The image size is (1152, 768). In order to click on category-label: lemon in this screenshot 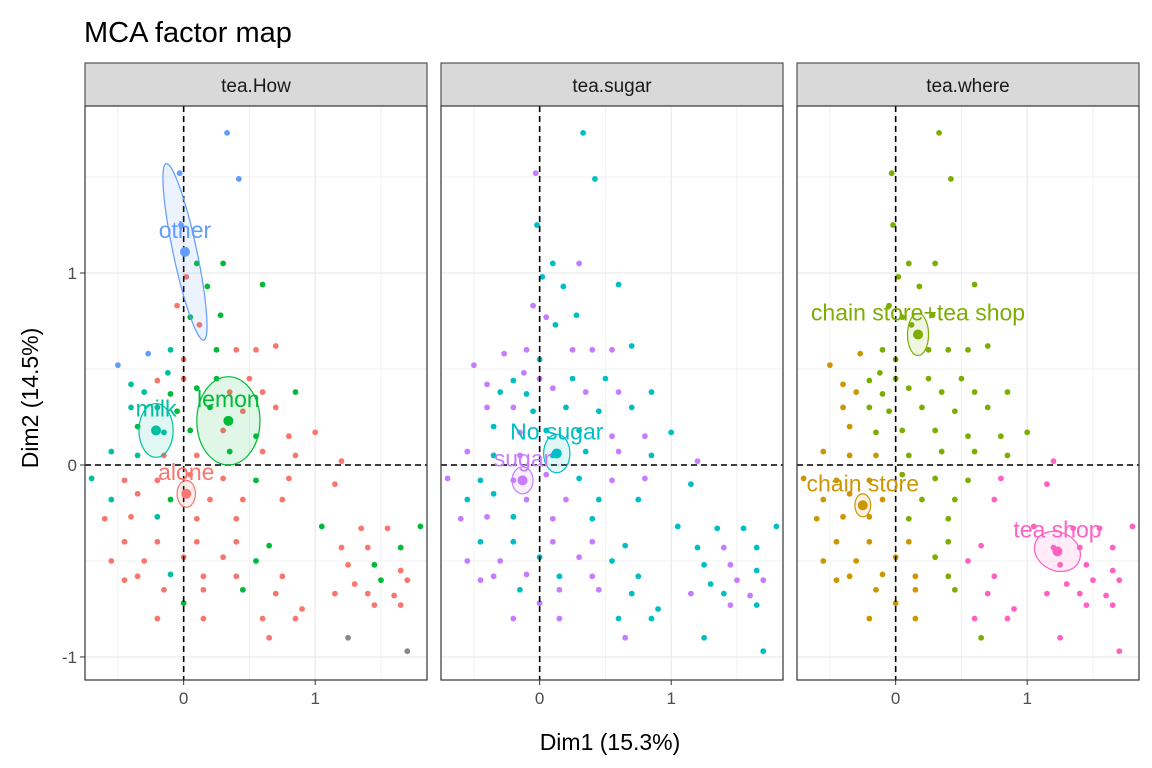, I will do `click(228, 399)`.